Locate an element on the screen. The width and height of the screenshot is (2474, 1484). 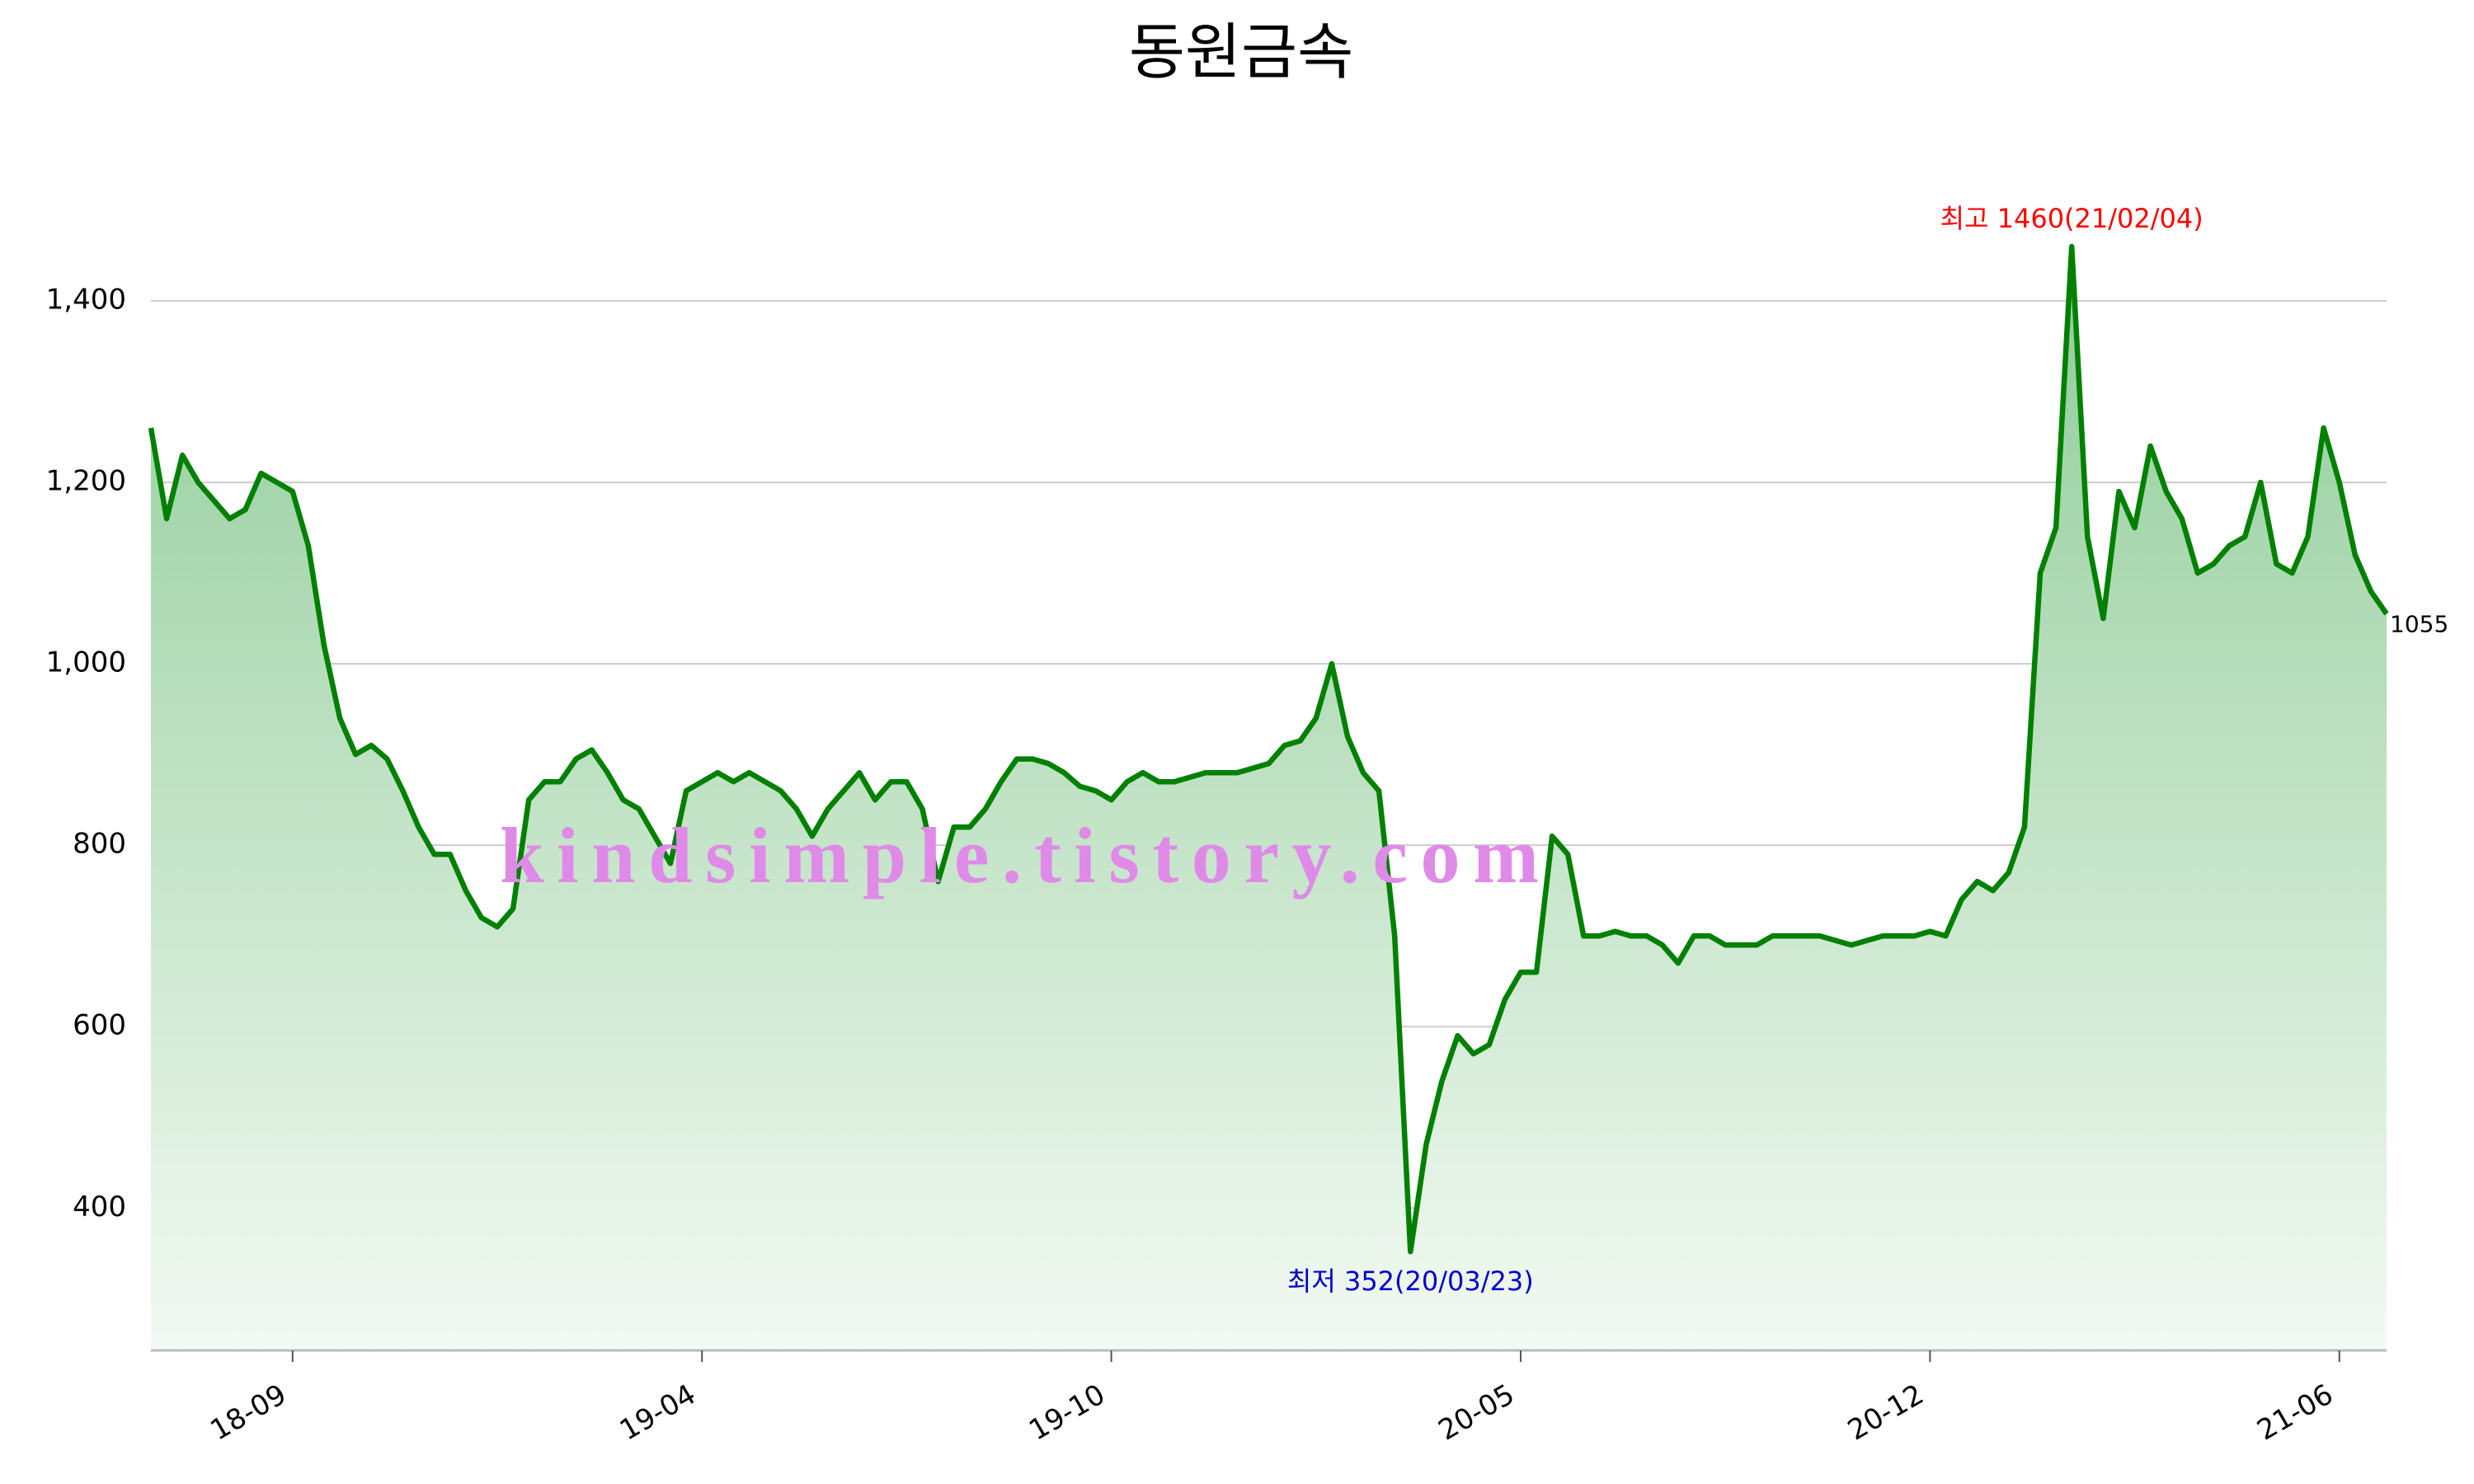
watermark: kindsimple.tistory.com is located at coordinates (1019, 855).